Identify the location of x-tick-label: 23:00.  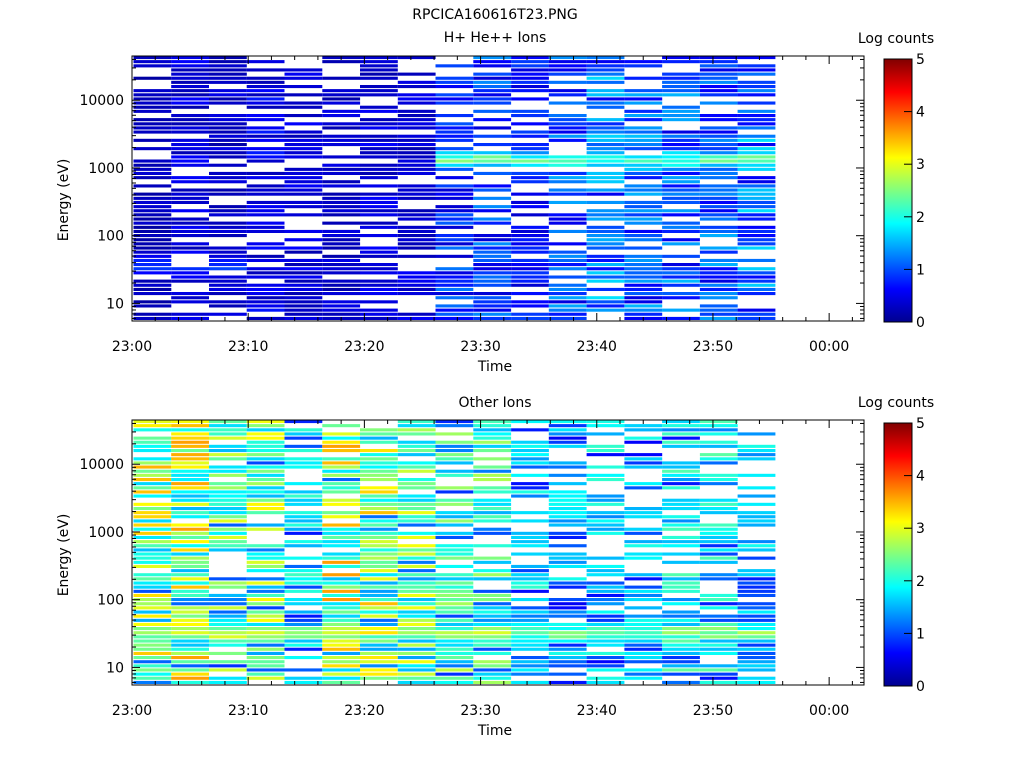
(132, 347).